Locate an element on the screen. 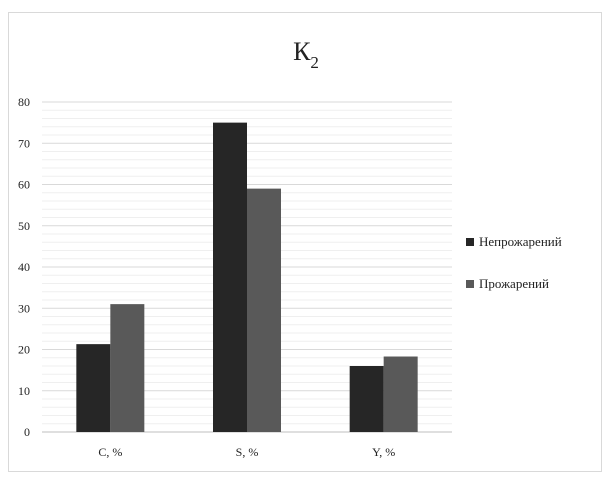 This screenshot has width=608, height=477. x-axis-ticks: C, % S, % Y, % is located at coordinates (246, 452).